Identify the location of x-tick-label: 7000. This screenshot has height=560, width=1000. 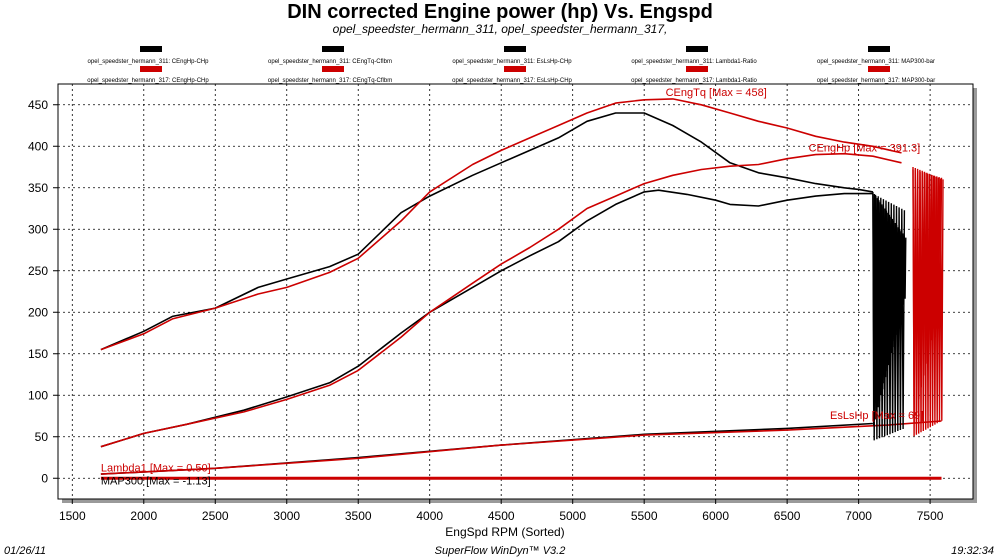
(858, 516).